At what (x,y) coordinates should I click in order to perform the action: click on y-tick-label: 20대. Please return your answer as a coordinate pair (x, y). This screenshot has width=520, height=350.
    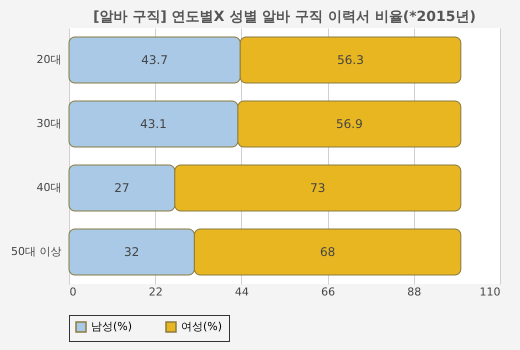
    Looking at the image, I should click on (49, 59).